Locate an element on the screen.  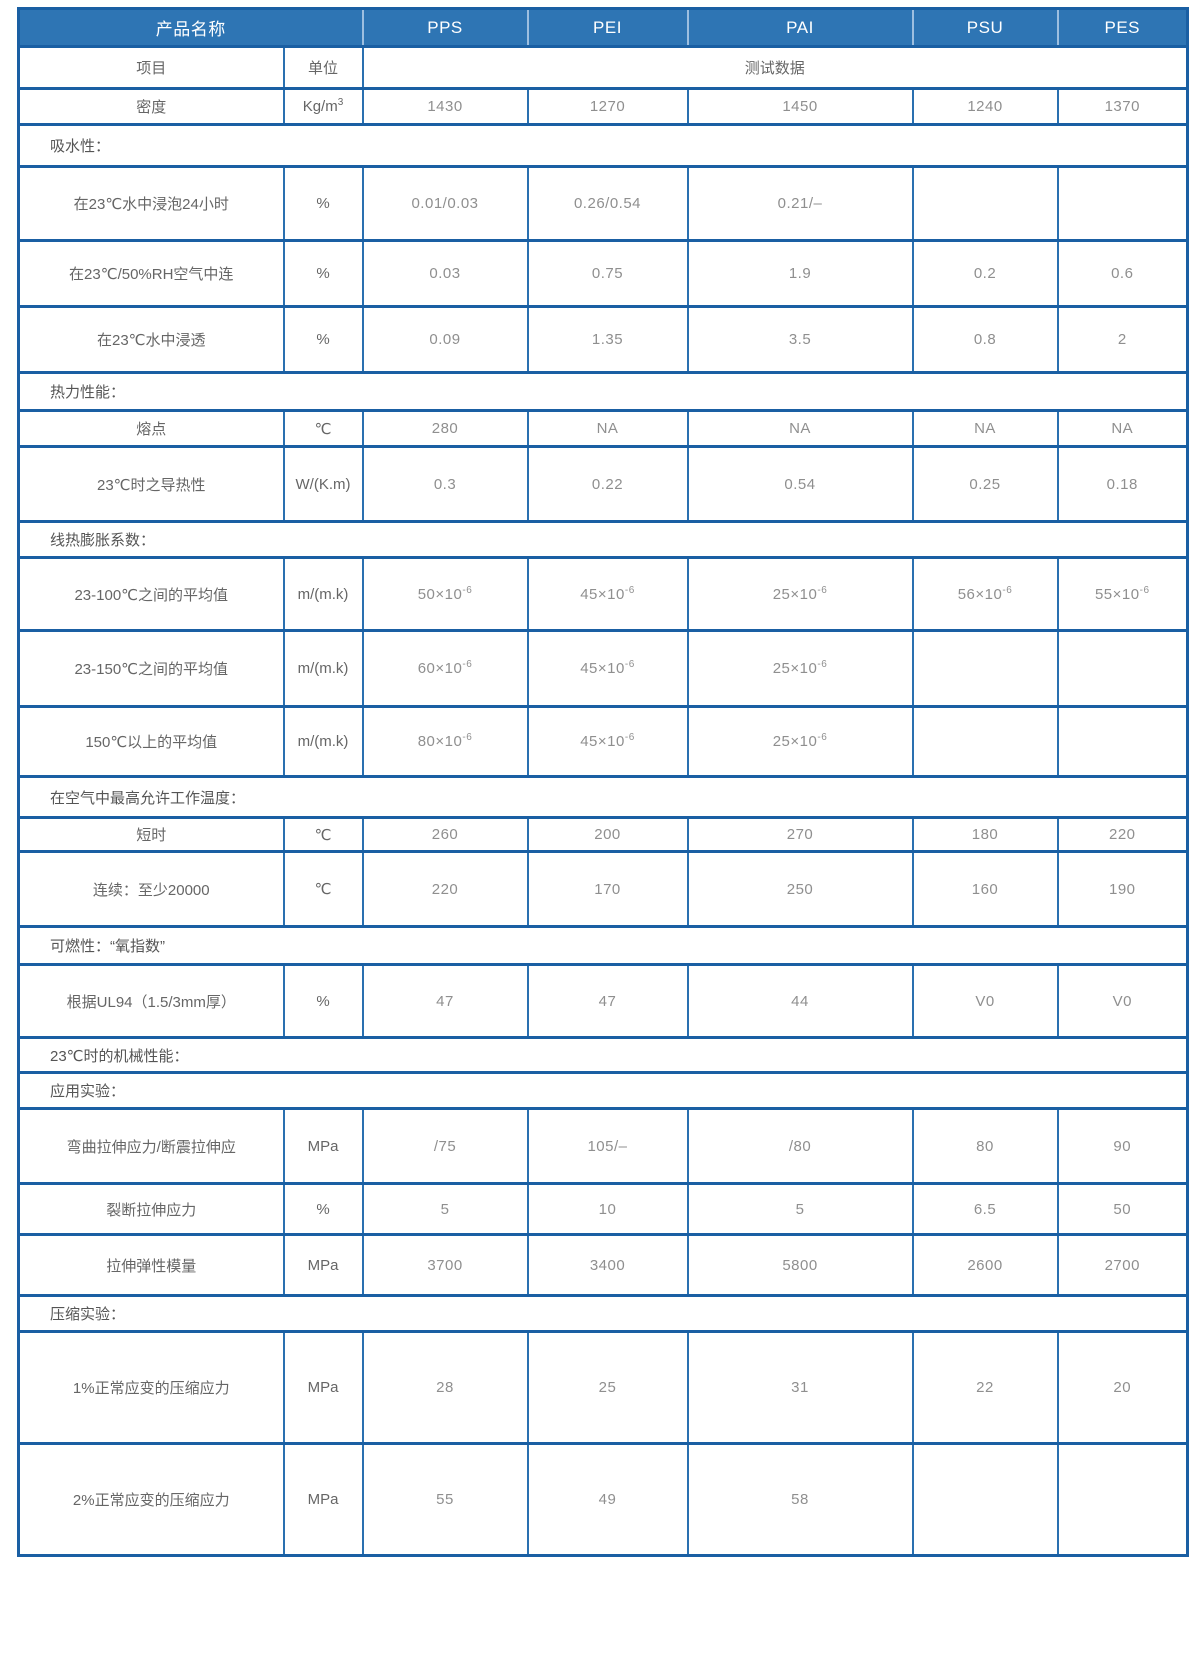
row-label-cell: 拉伸弹性模量 is located at coordinates (151, 1264).